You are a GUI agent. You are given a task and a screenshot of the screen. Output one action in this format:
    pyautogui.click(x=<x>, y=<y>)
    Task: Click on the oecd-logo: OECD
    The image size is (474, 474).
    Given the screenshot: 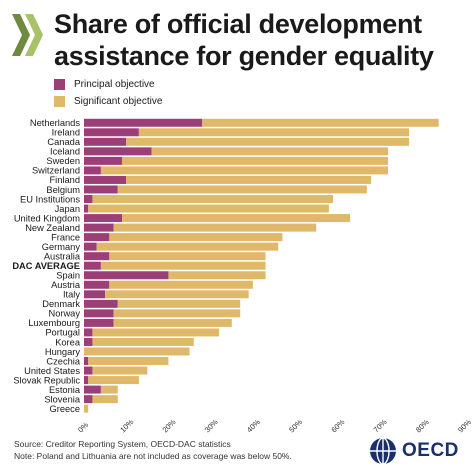 What is the action you would take?
    pyautogui.click(x=413, y=451)
    